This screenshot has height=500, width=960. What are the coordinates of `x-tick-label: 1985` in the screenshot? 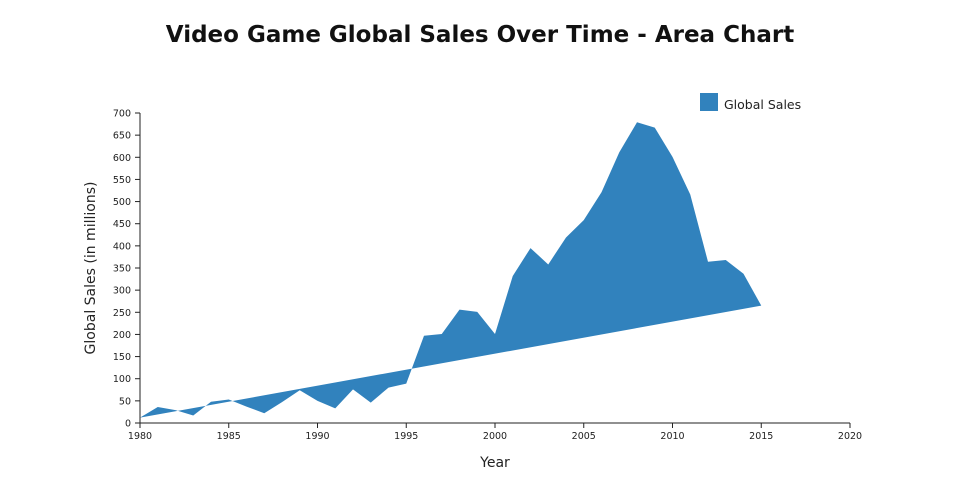 It's located at (229, 436).